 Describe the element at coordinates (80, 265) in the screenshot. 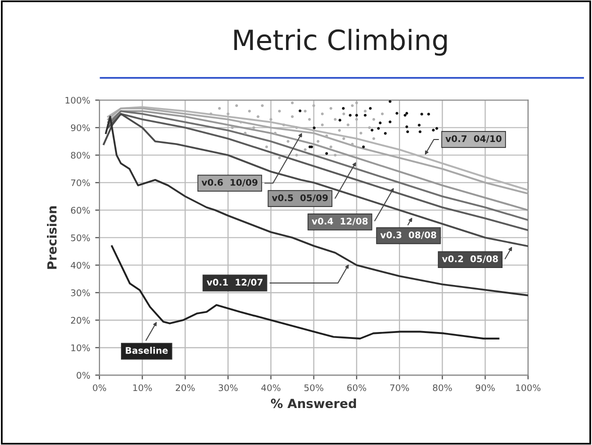

I see `y-tick-label: 40%` at that location.